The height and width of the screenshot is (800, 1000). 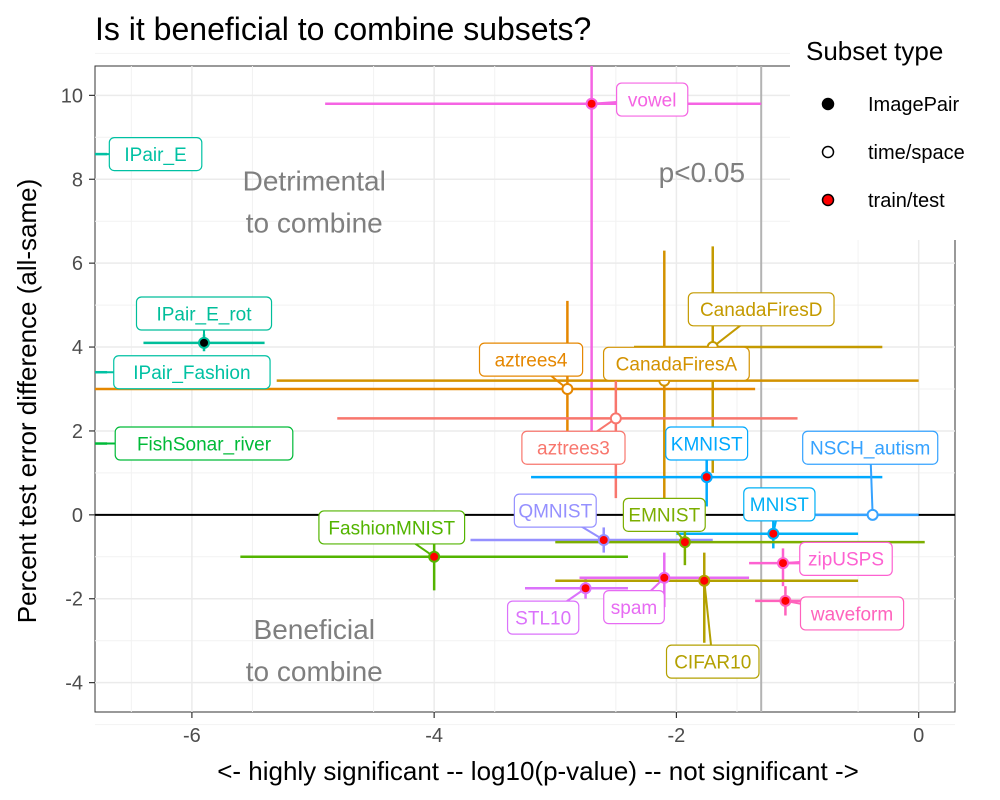 I want to click on point-label-ipair-fashion: IPair_Fashion, so click(x=192, y=372).